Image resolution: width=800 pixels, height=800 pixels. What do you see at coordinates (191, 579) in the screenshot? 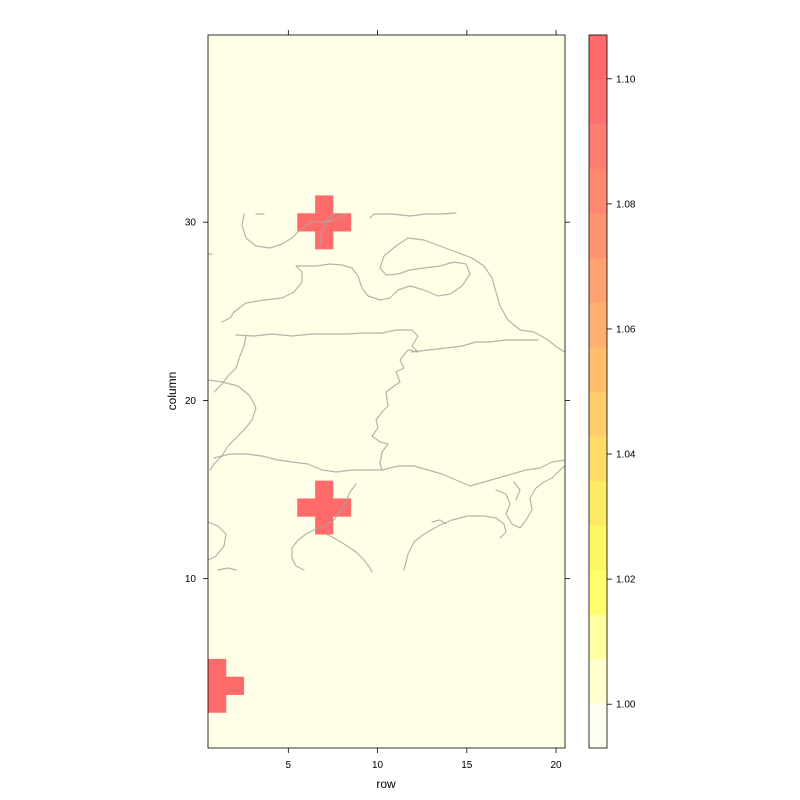
I see `y-tick-label: 10` at bounding box center [191, 579].